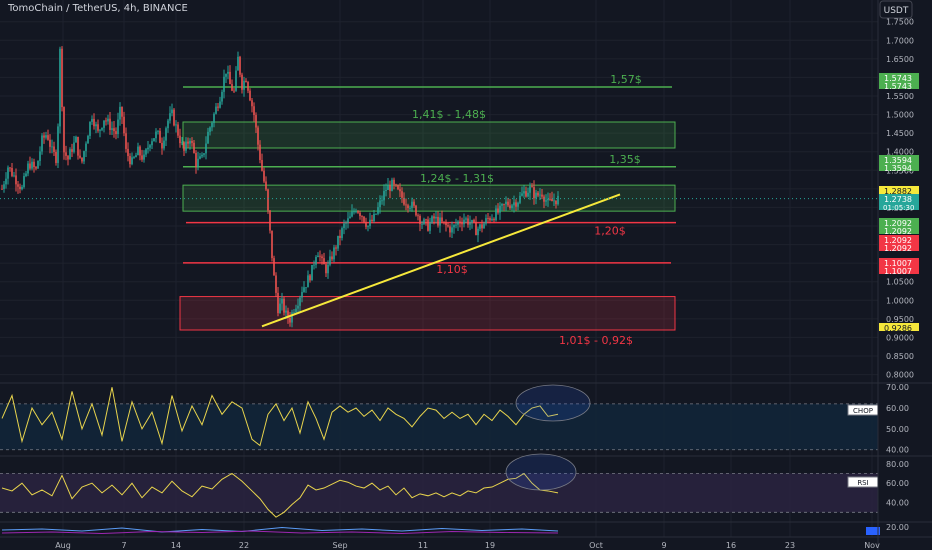  I want to click on price-tick-label: 1.6500, so click(900, 59).